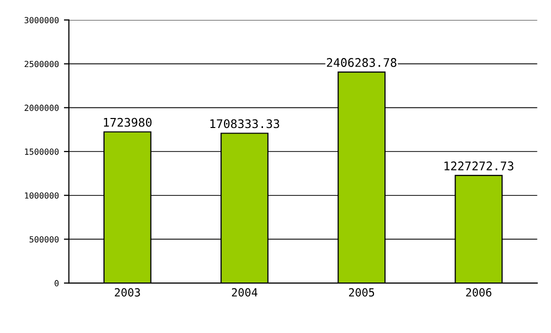 Image resolution: width=551 pixels, height=333 pixels. What do you see at coordinates (42, 151) in the screenshot?
I see `y-tick-label: 1500000` at bounding box center [42, 151].